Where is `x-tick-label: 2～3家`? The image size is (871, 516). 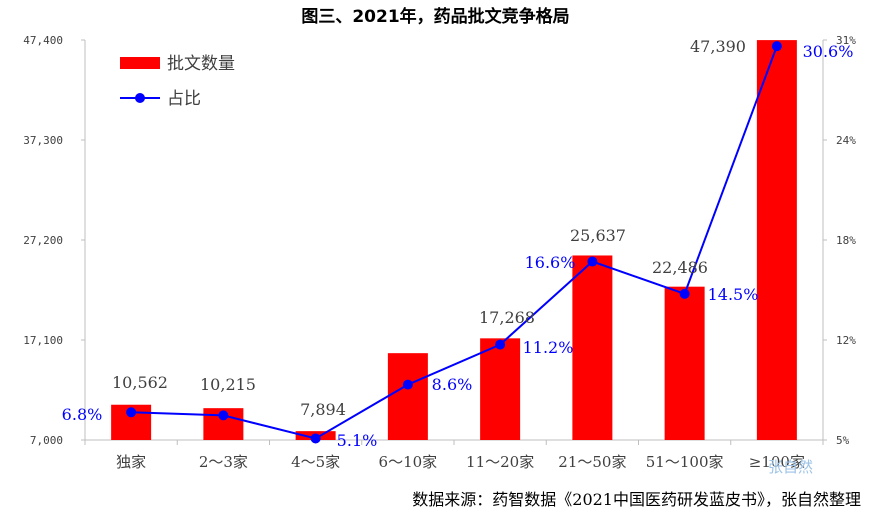 x-tick-label: 2～3家 is located at coordinates (223, 462).